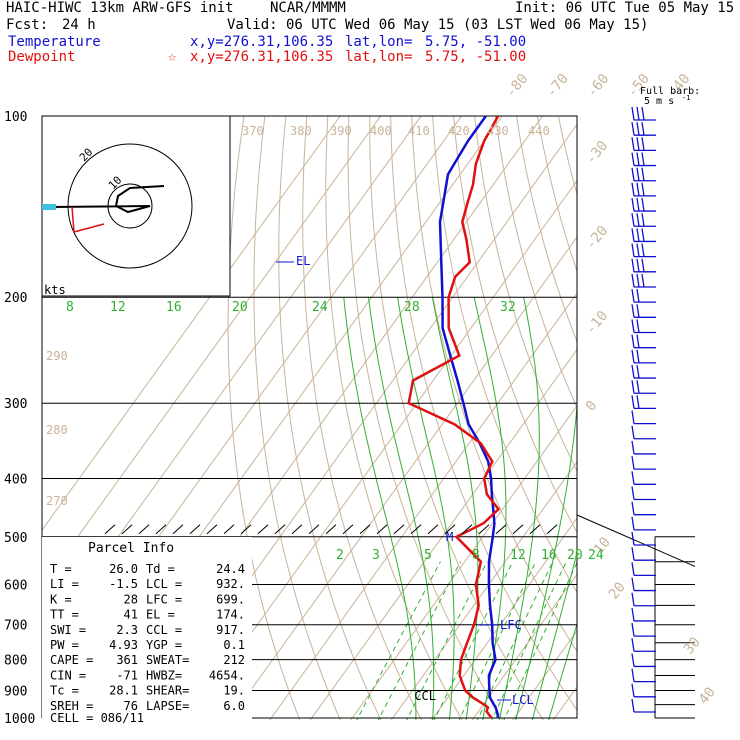 This screenshot has width=740, height=740. Describe the element at coordinates (68, 630) in the screenshot. I see `parcel-label: SWI =` at that location.